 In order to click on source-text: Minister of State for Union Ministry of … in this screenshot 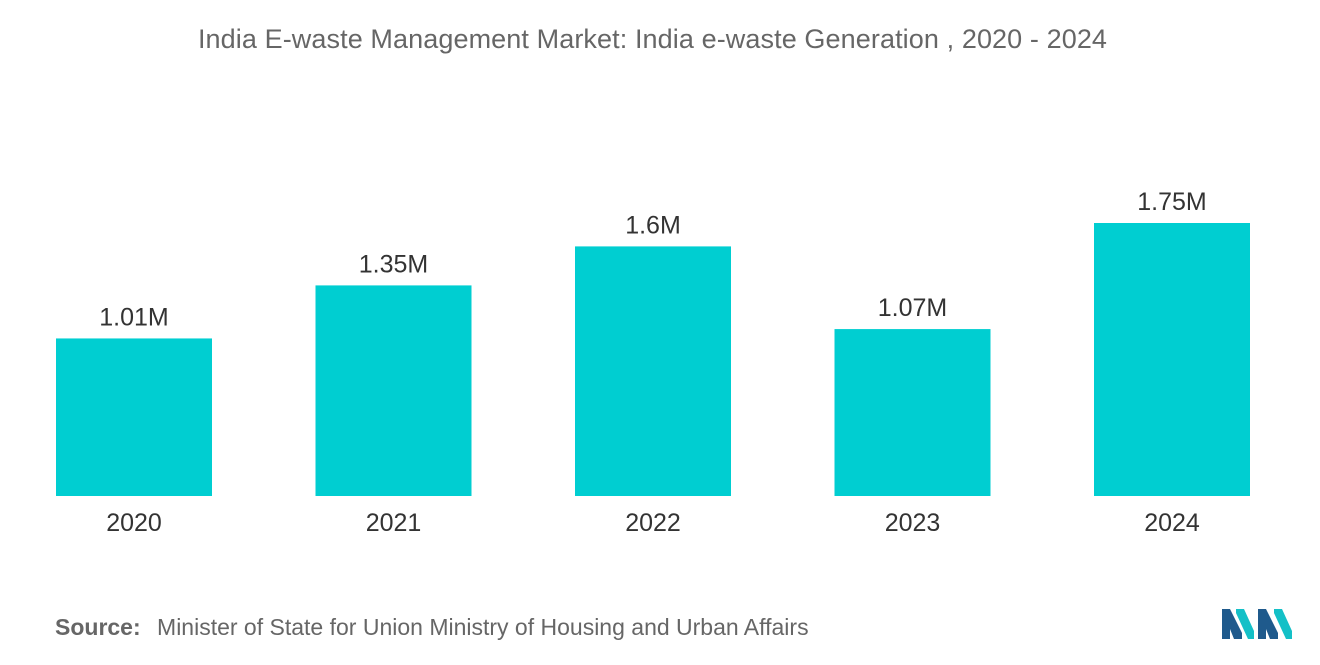, I will do `click(483, 627)`.